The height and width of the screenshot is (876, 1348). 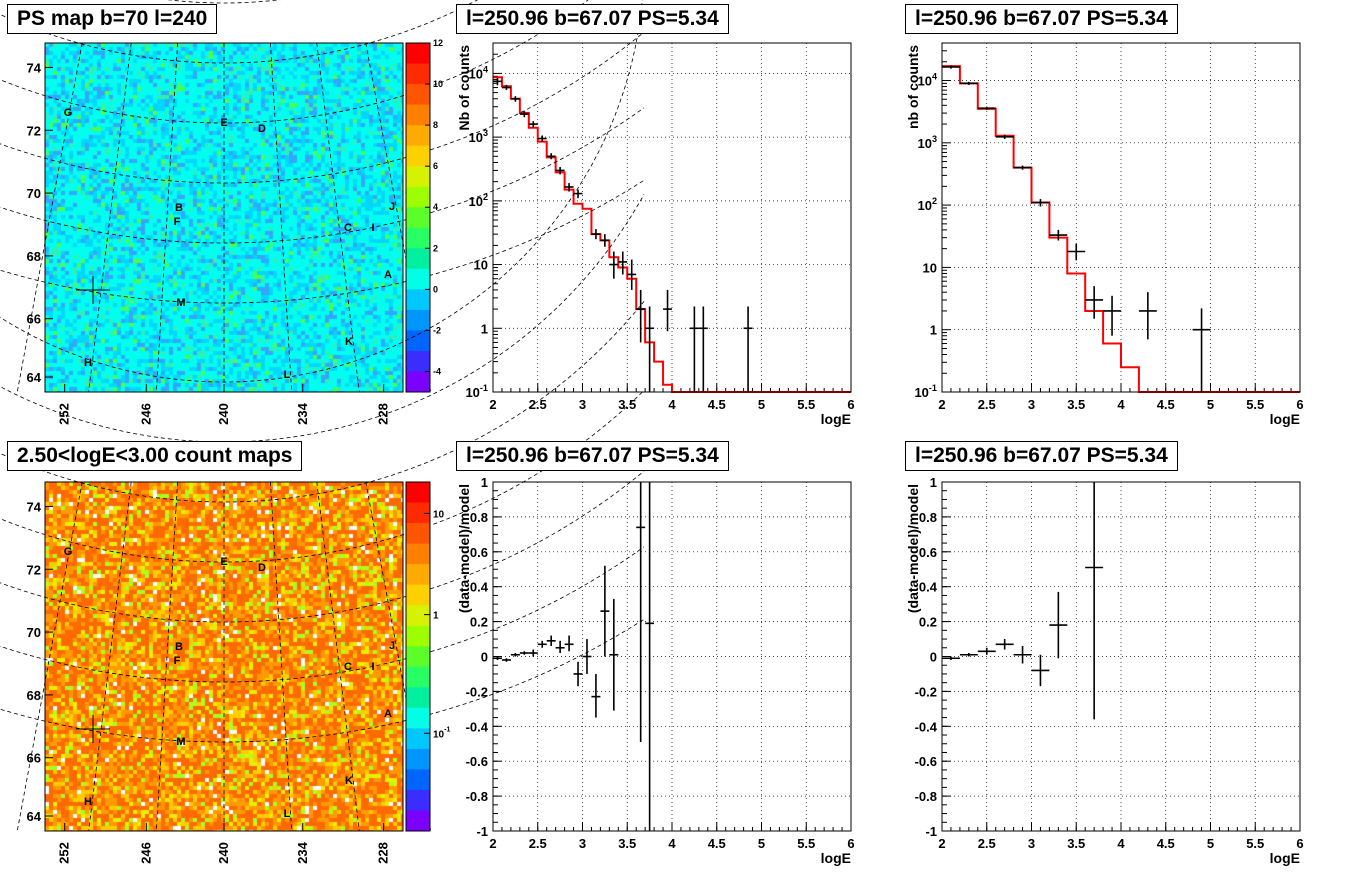 I want to click on source-label-d: D, so click(x=262, y=129).